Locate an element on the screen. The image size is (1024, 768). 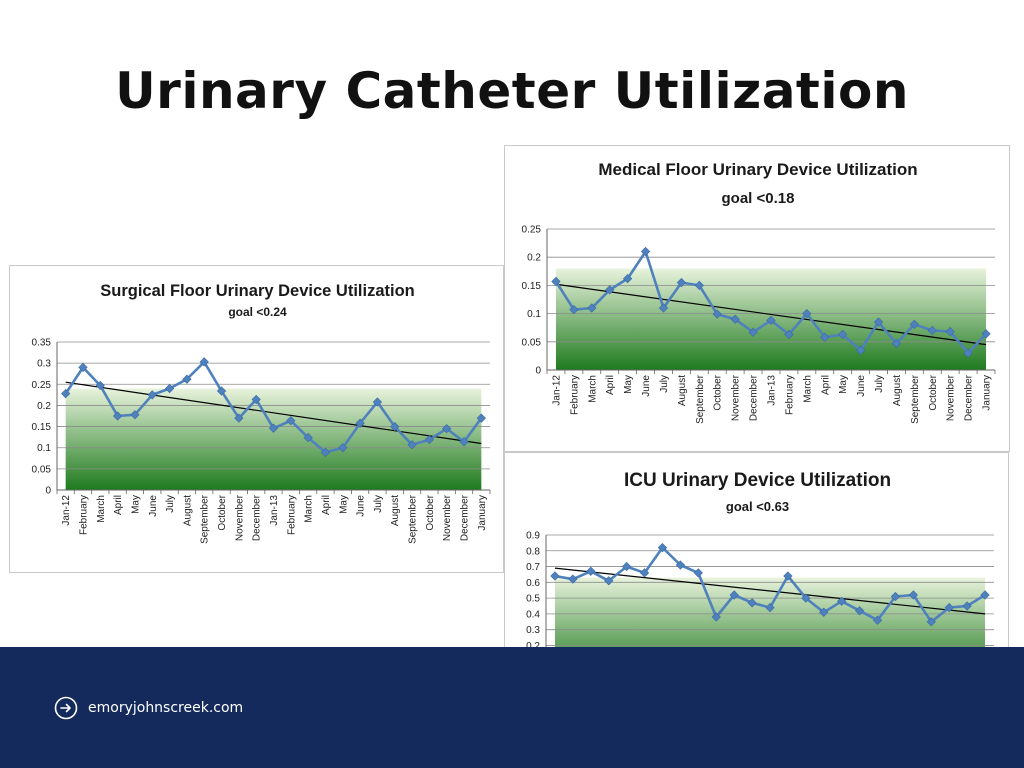
icu-ytick-label: 0.5 is located at coordinates (533, 599).